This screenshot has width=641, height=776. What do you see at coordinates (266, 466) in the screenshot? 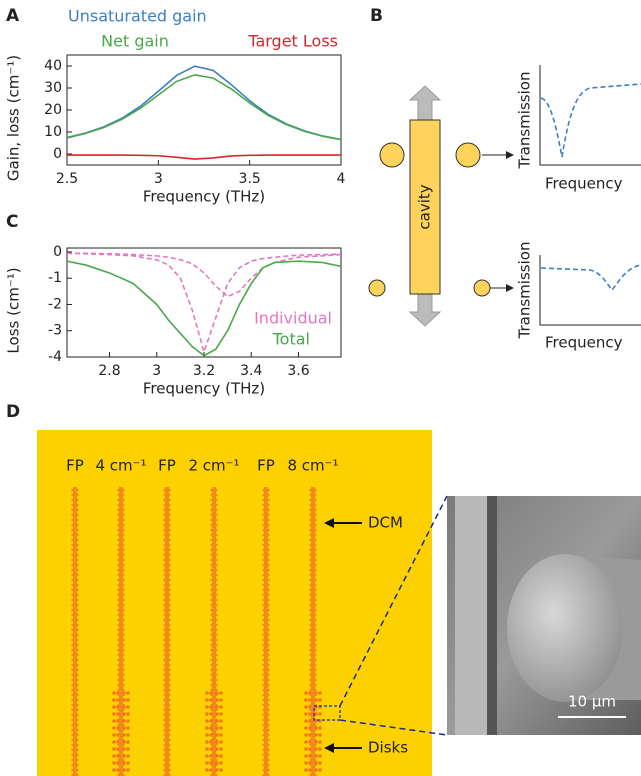
I see `waveguide-label: FP` at bounding box center [266, 466].